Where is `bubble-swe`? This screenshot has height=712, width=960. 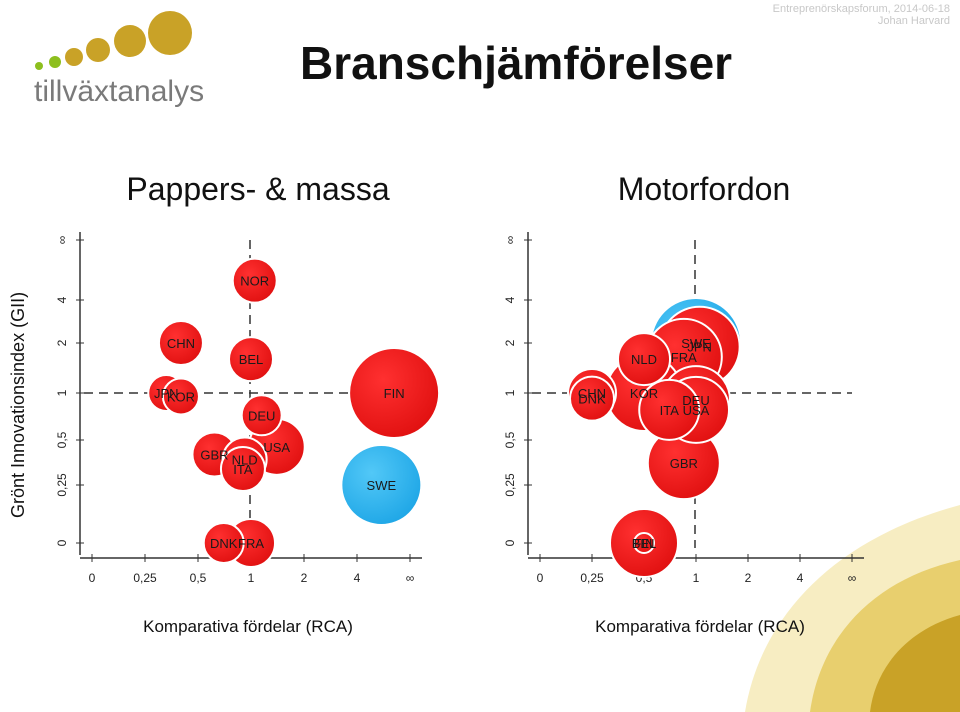
bubble-swe is located at coordinates (381, 485).